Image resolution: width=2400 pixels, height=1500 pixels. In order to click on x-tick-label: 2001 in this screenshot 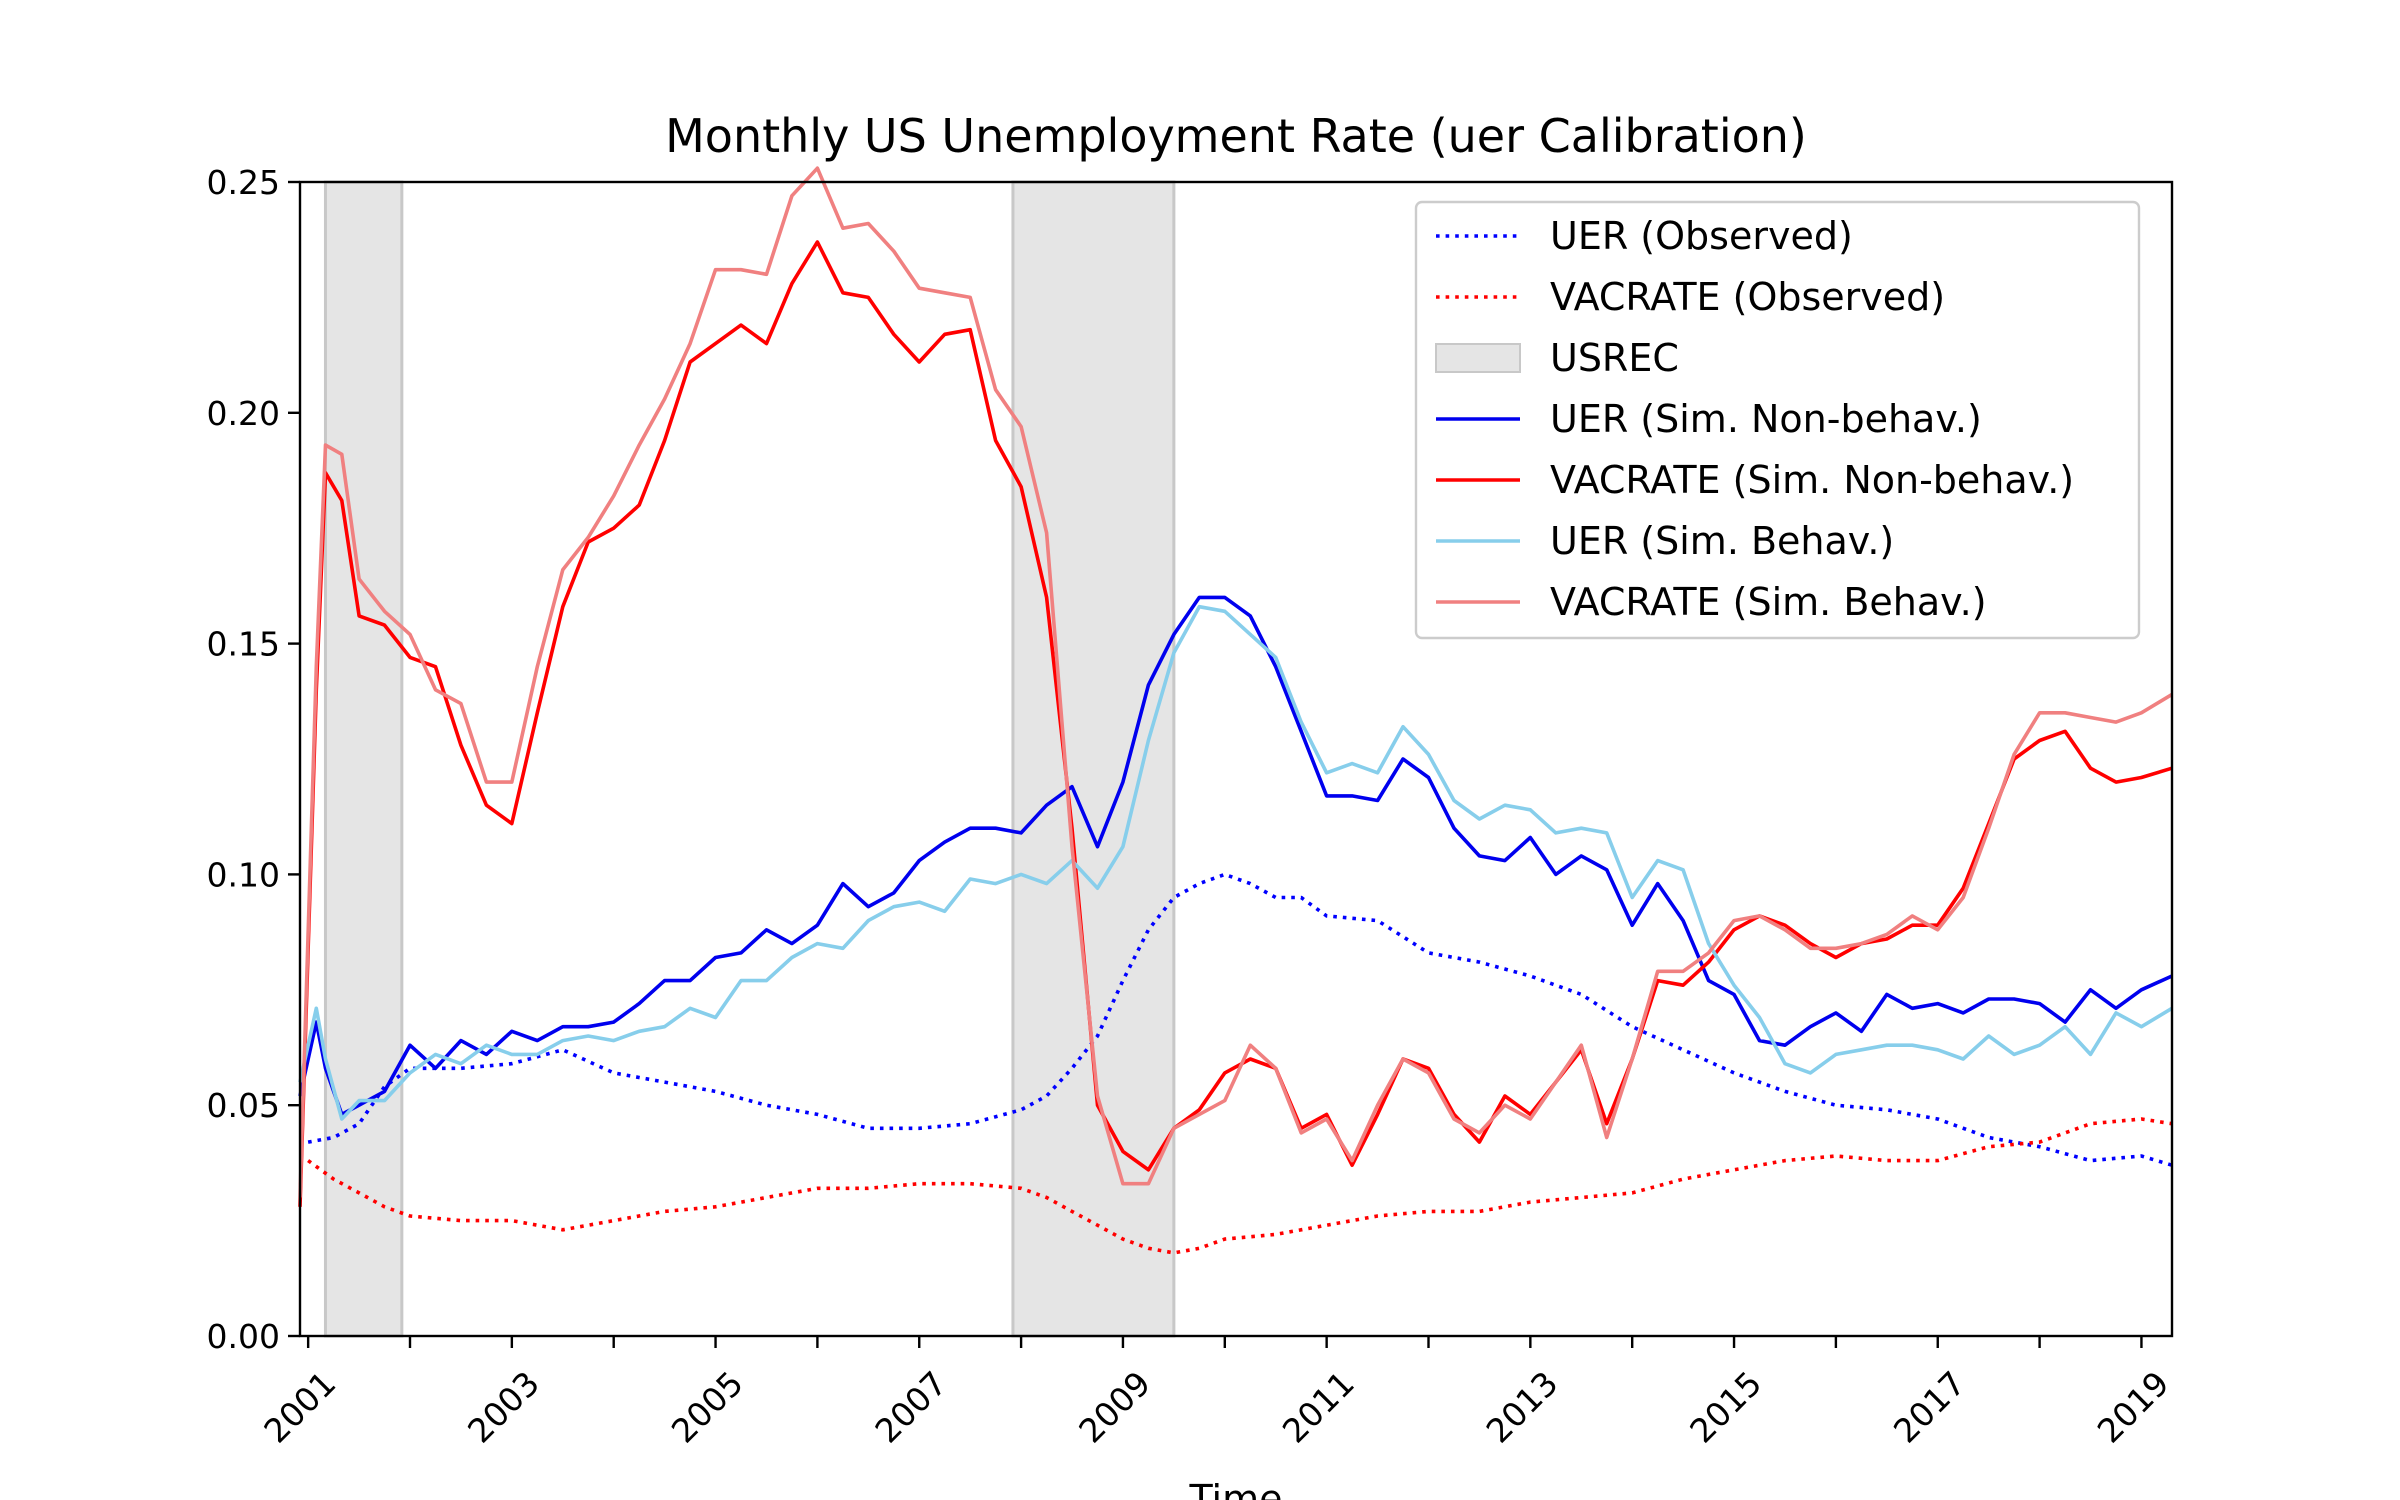, I will do `click(299, 1407)`.